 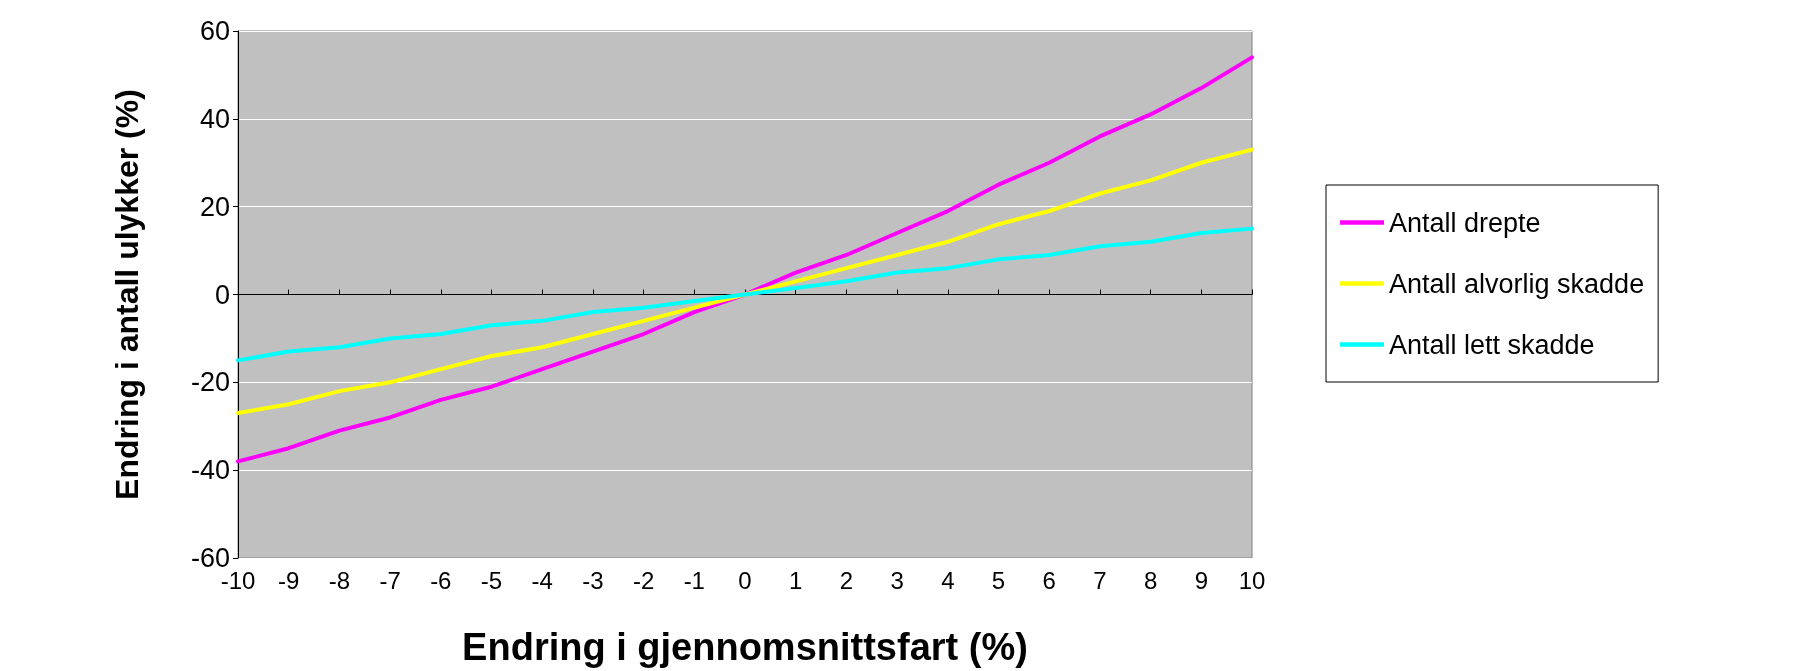 What do you see at coordinates (339, 580) in the screenshot?
I see `x-tick-label: -8` at bounding box center [339, 580].